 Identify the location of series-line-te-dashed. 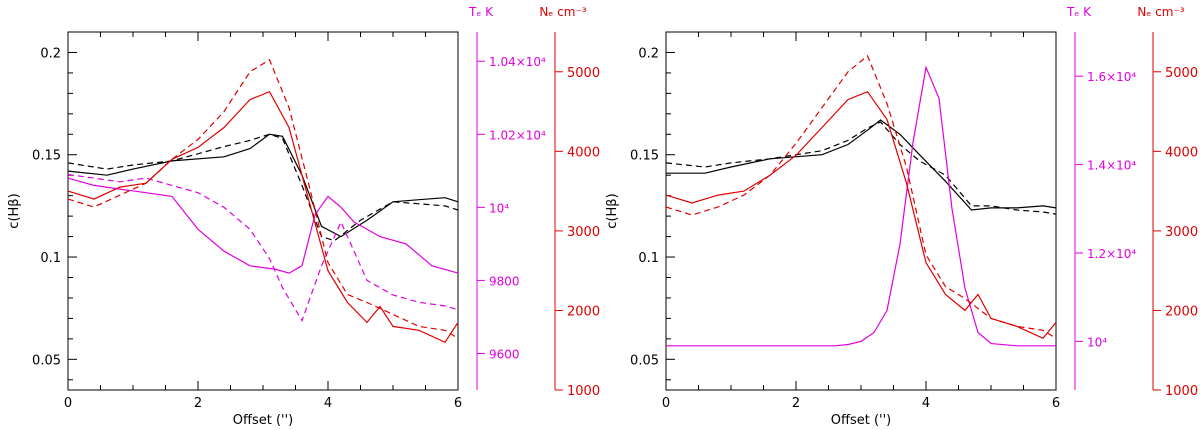
(263, 248).